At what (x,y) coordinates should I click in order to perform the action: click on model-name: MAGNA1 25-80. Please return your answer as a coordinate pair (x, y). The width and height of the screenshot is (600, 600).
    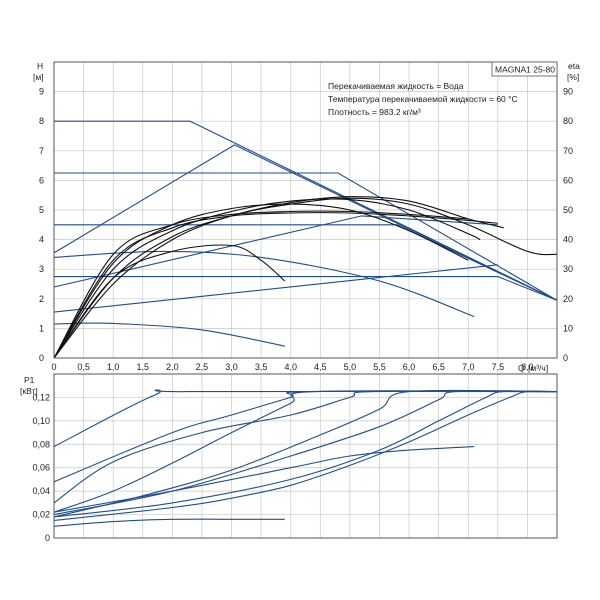
    Looking at the image, I should click on (525, 70).